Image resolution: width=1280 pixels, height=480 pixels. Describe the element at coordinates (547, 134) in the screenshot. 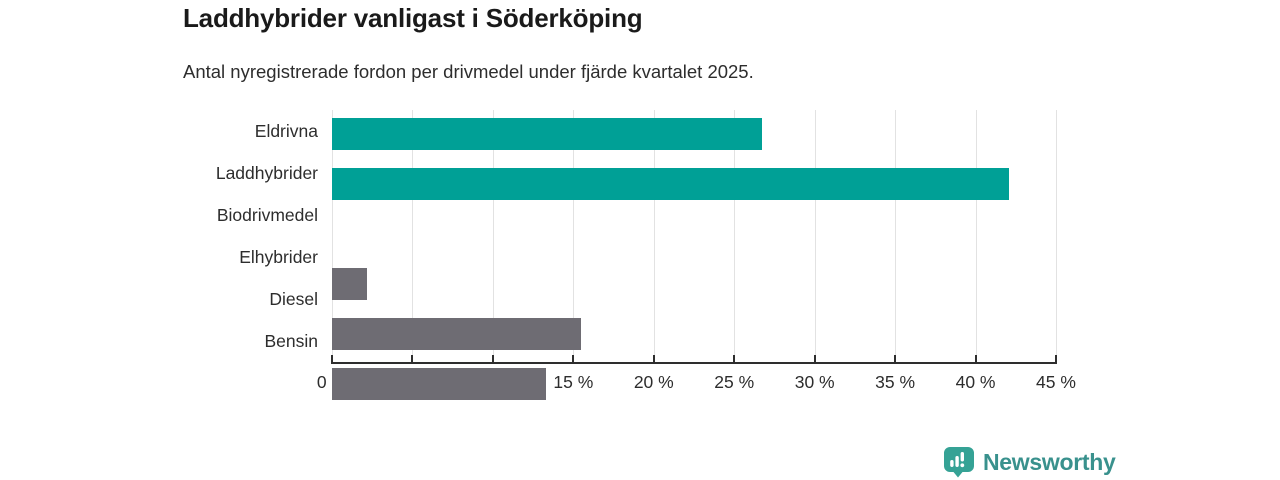

I see `bar-eldrivna` at that location.